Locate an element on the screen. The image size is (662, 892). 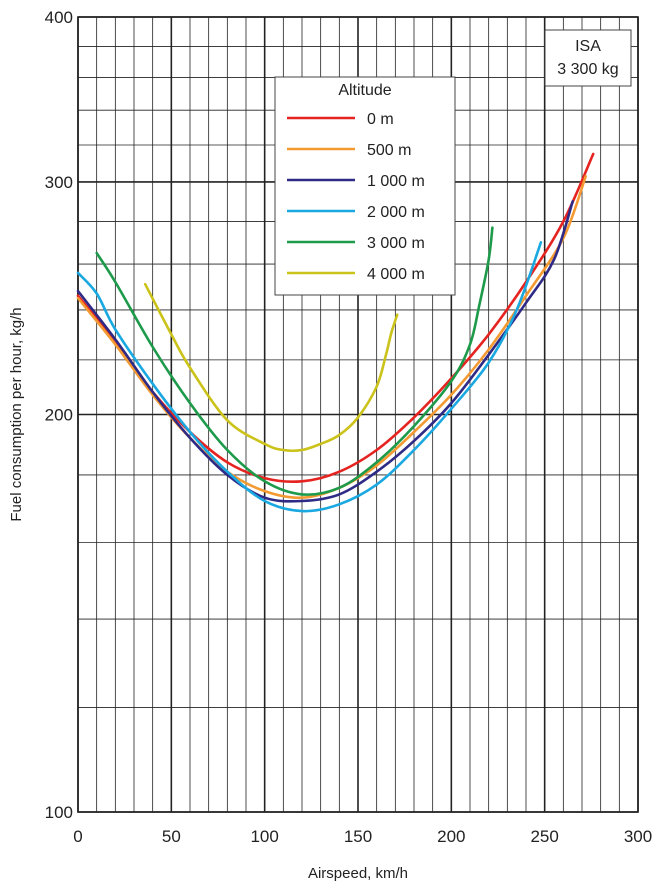
x-tick-label: 100 is located at coordinates (264, 836).